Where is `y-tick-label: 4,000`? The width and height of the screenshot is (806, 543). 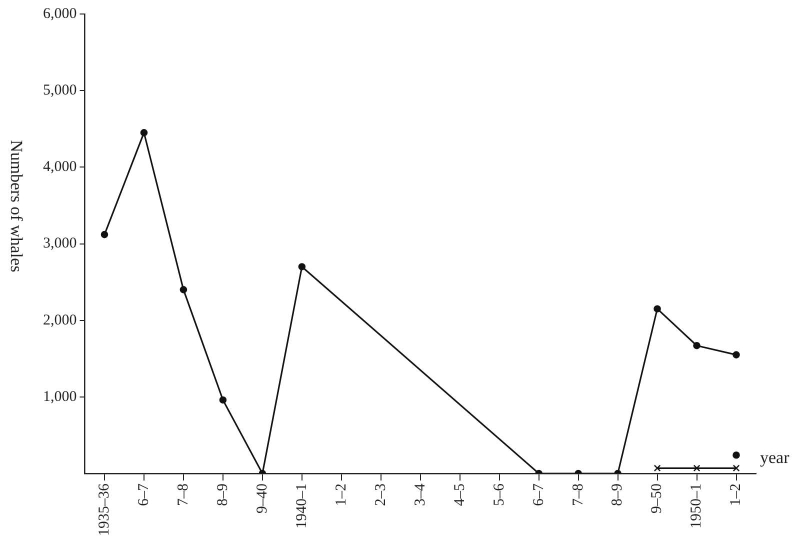 y-tick-label: 4,000 is located at coordinates (60, 167).